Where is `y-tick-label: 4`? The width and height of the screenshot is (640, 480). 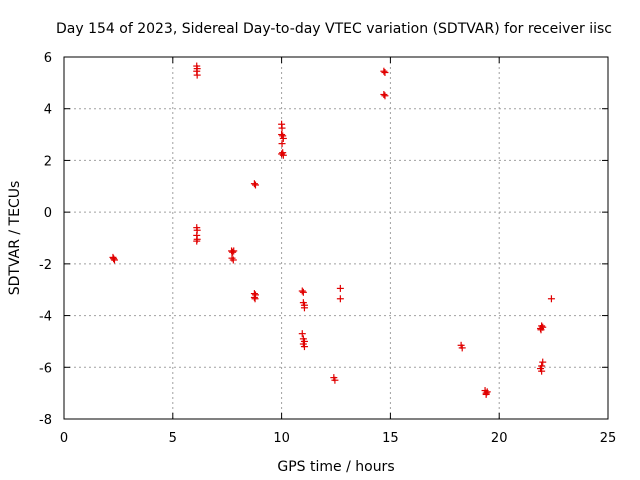
y-tick-label: 4 is located at coordinates (48, 110).